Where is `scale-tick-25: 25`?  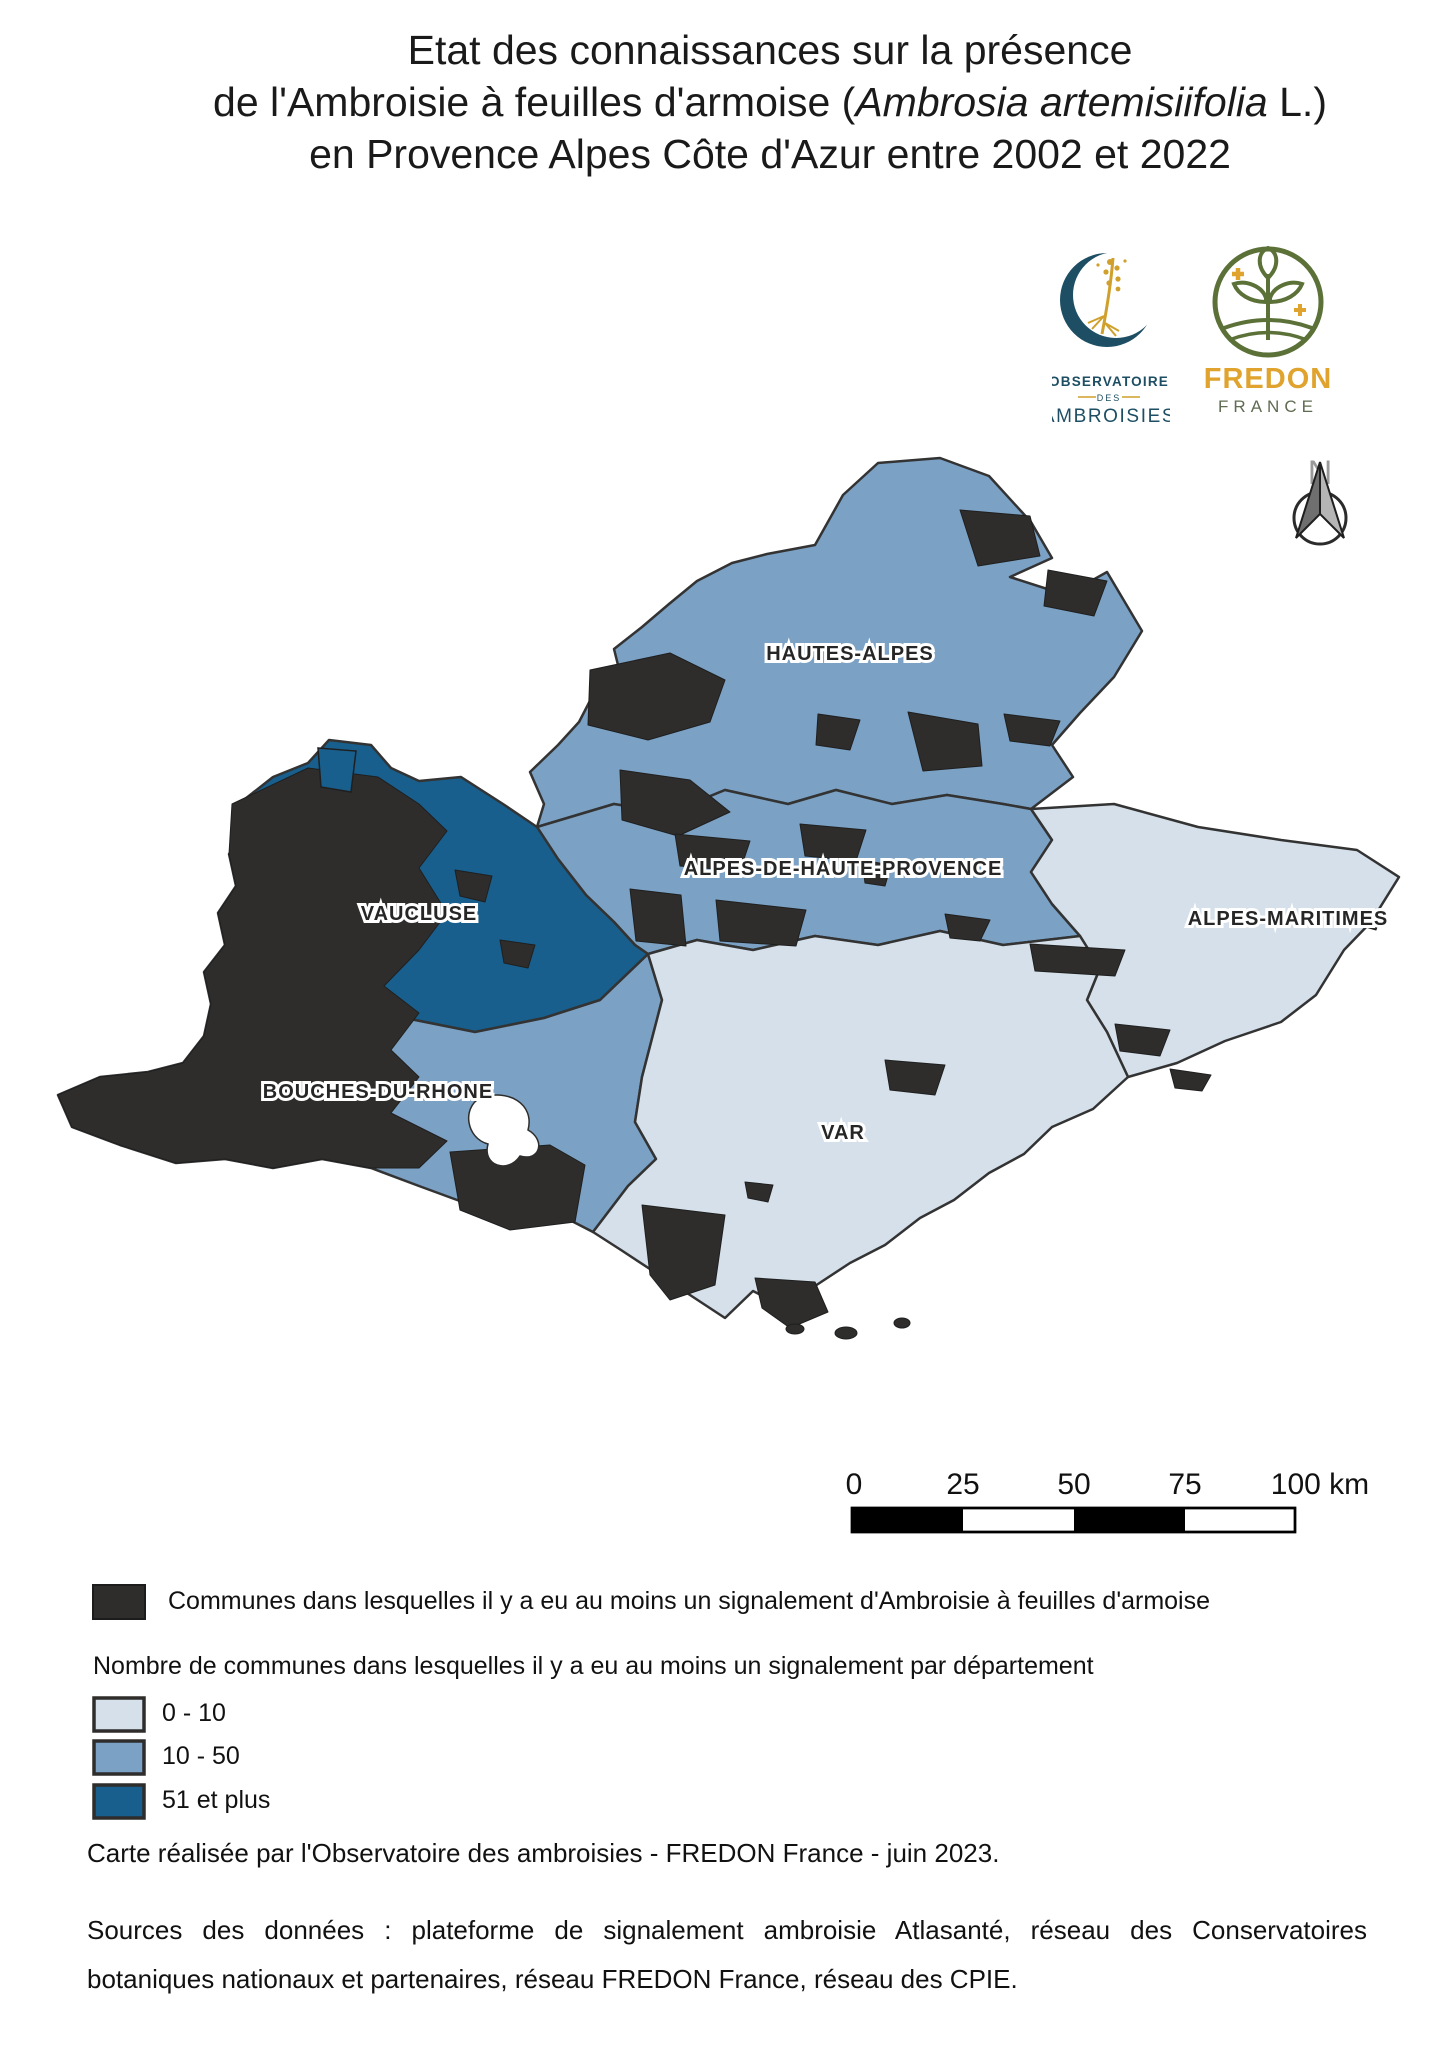
scale-tick-25: 25 is located at coordinates (962, 1484).